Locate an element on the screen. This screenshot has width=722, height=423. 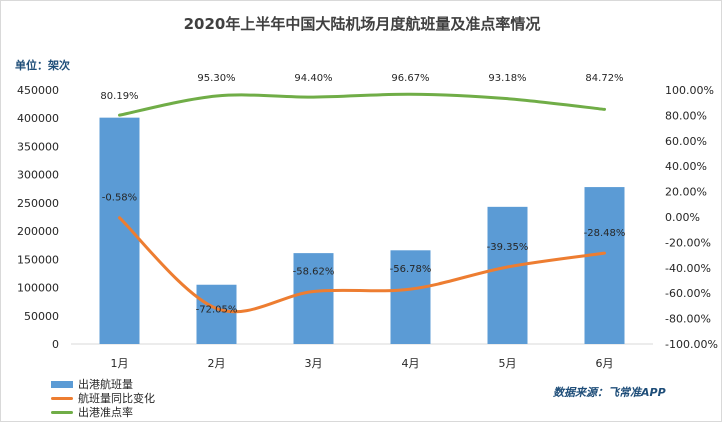
unit-label: 单位：架次 is located at coordinates (42, 65).